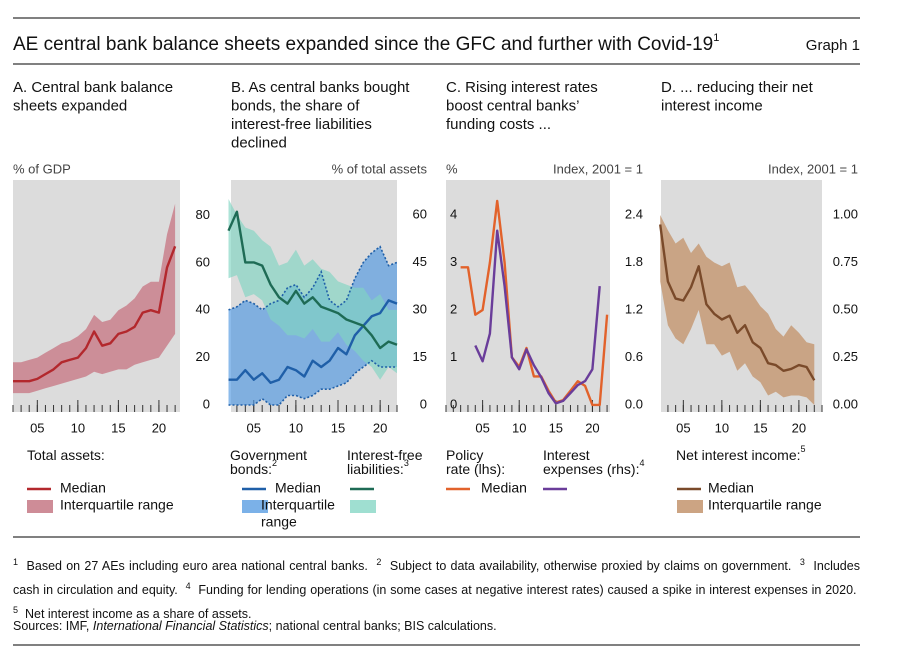 The image size is (914, 658). I want to click on legend-group-label: Government, so click(268, 455).